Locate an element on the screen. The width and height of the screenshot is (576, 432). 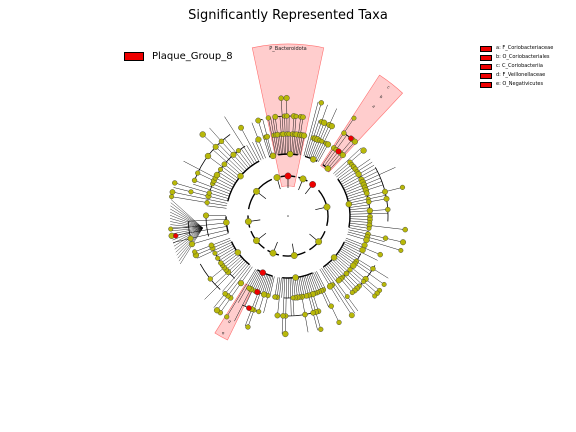
taxa-legend-label: e: O_Negativicutes is located at coordinates (520, 84).